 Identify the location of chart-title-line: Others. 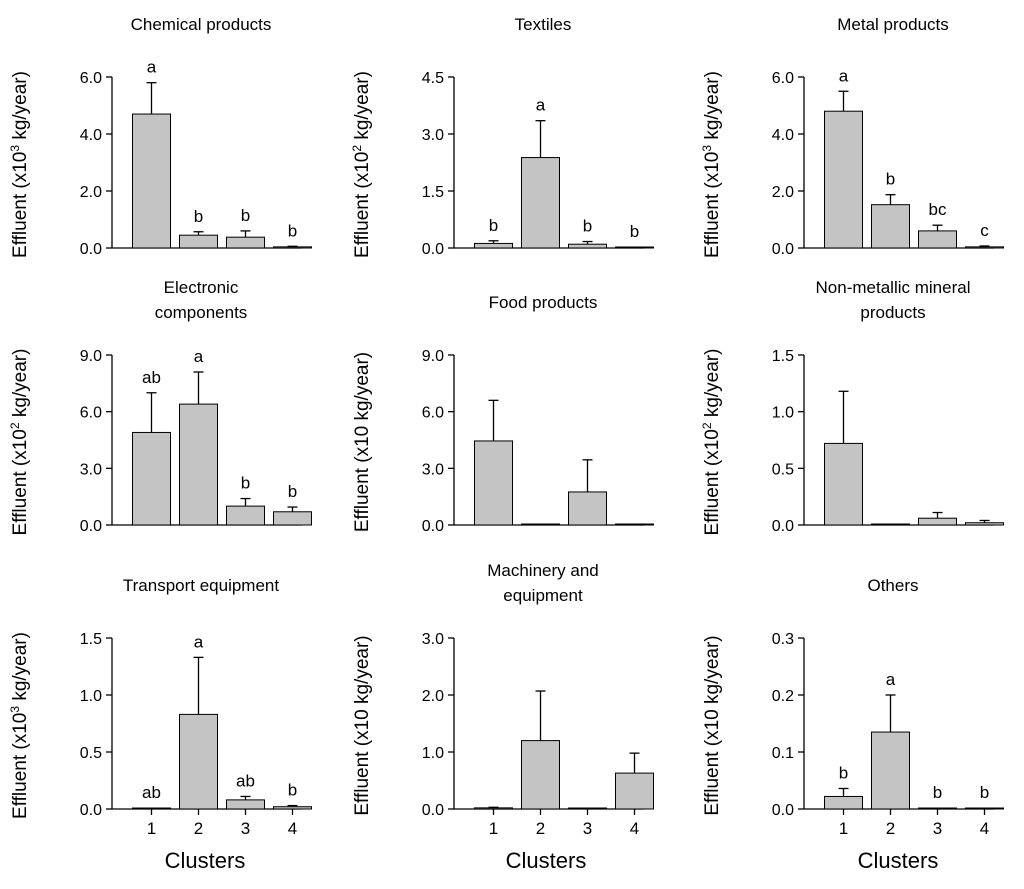
(892, 585).